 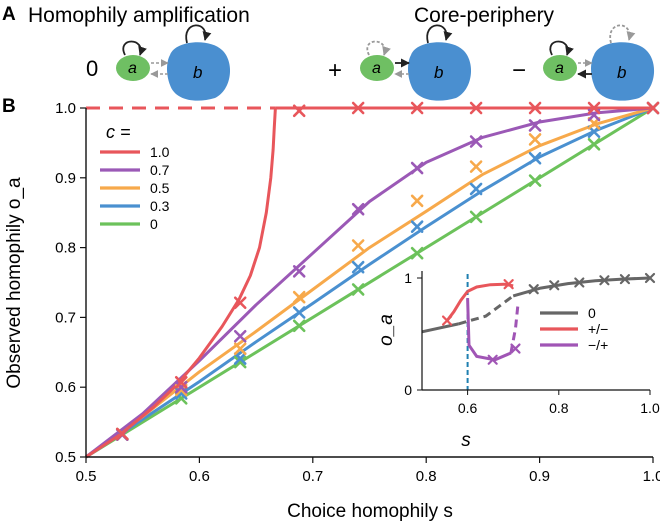 What do you see at coordinates (468, 408) in the screenshot?
I see `inset-x-tick-label: 0.6` at bounding box center [468, 408].